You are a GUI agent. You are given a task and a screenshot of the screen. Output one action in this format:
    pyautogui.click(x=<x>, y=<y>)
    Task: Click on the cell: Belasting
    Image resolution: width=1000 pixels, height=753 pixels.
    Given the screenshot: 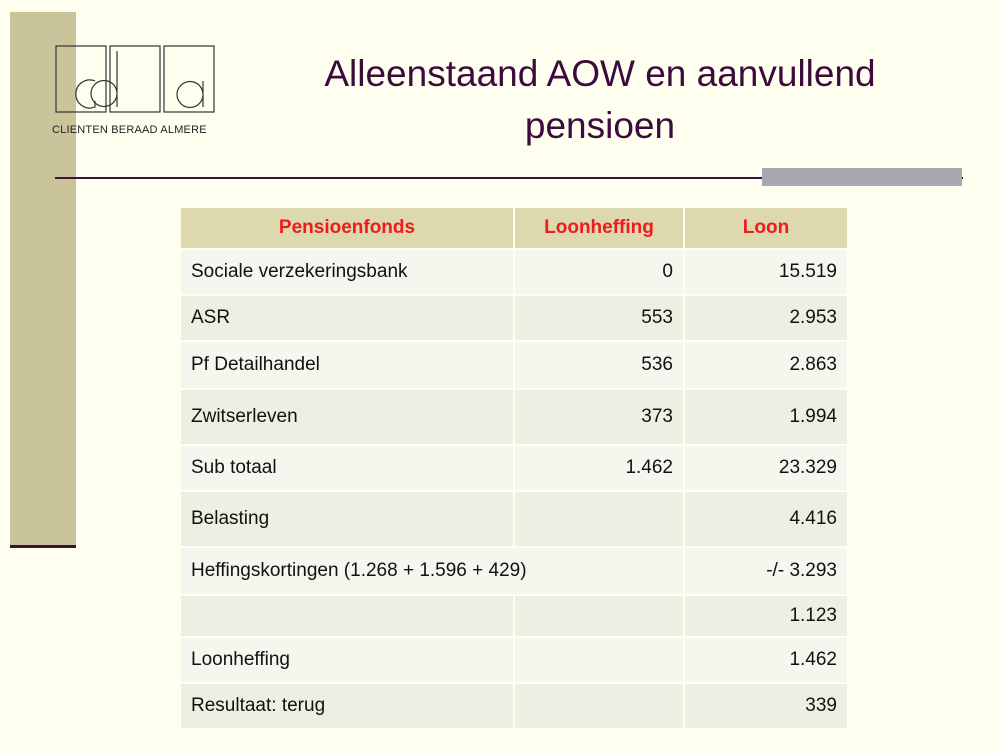 What is the action you would take?
    pyautogui.click(x=347, y=519)
    